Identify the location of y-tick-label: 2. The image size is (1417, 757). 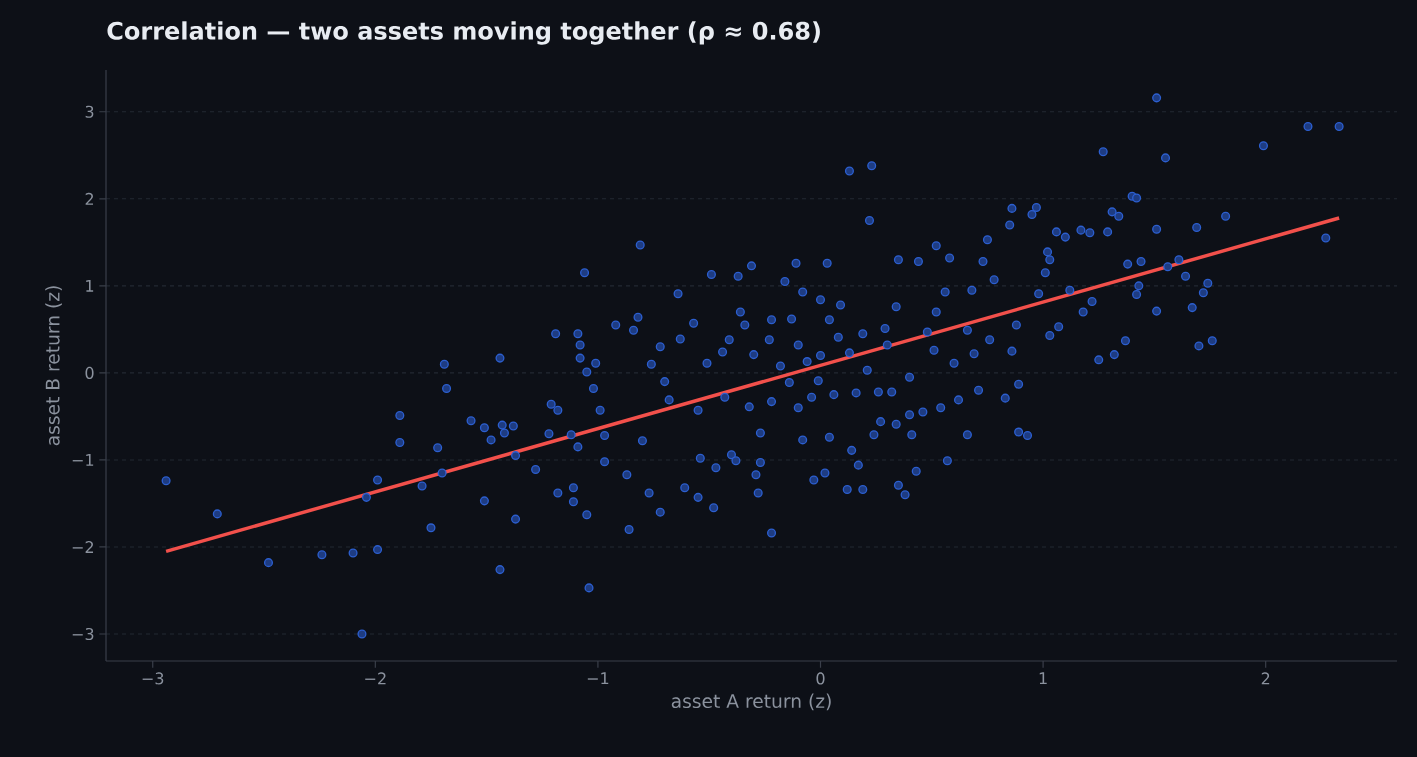
(89, 198).